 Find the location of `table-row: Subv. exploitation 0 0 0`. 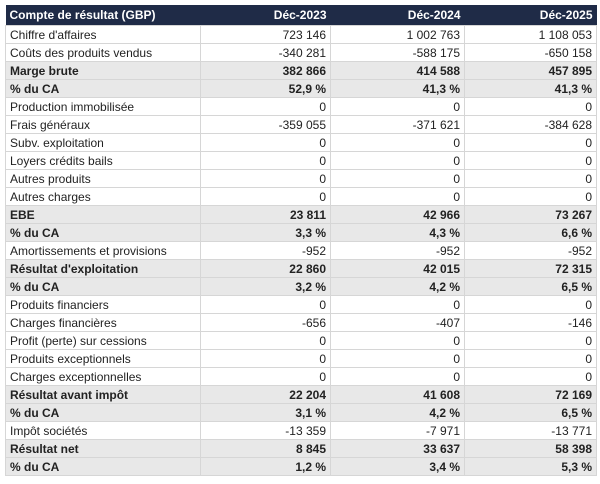

table-row: Subv. exploitation 0 0 0 is located at coordinates (301, 142).